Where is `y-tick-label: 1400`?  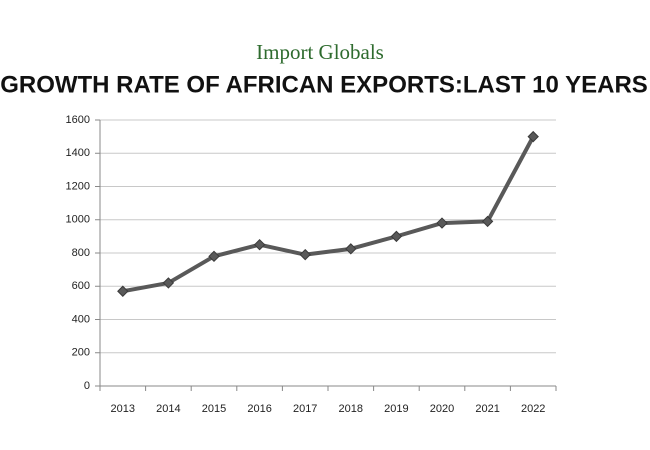
y-tick-label: 1400 is located at coordinates (78, 153).